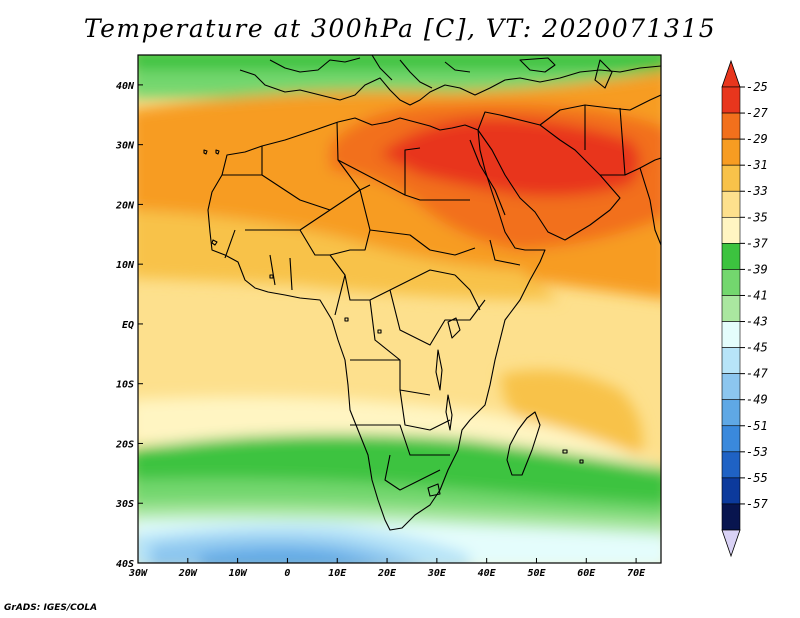  Describe the element at coordinates (731, 543) in the screenshot. I see `colorbar-bottom-arrow` at that location.